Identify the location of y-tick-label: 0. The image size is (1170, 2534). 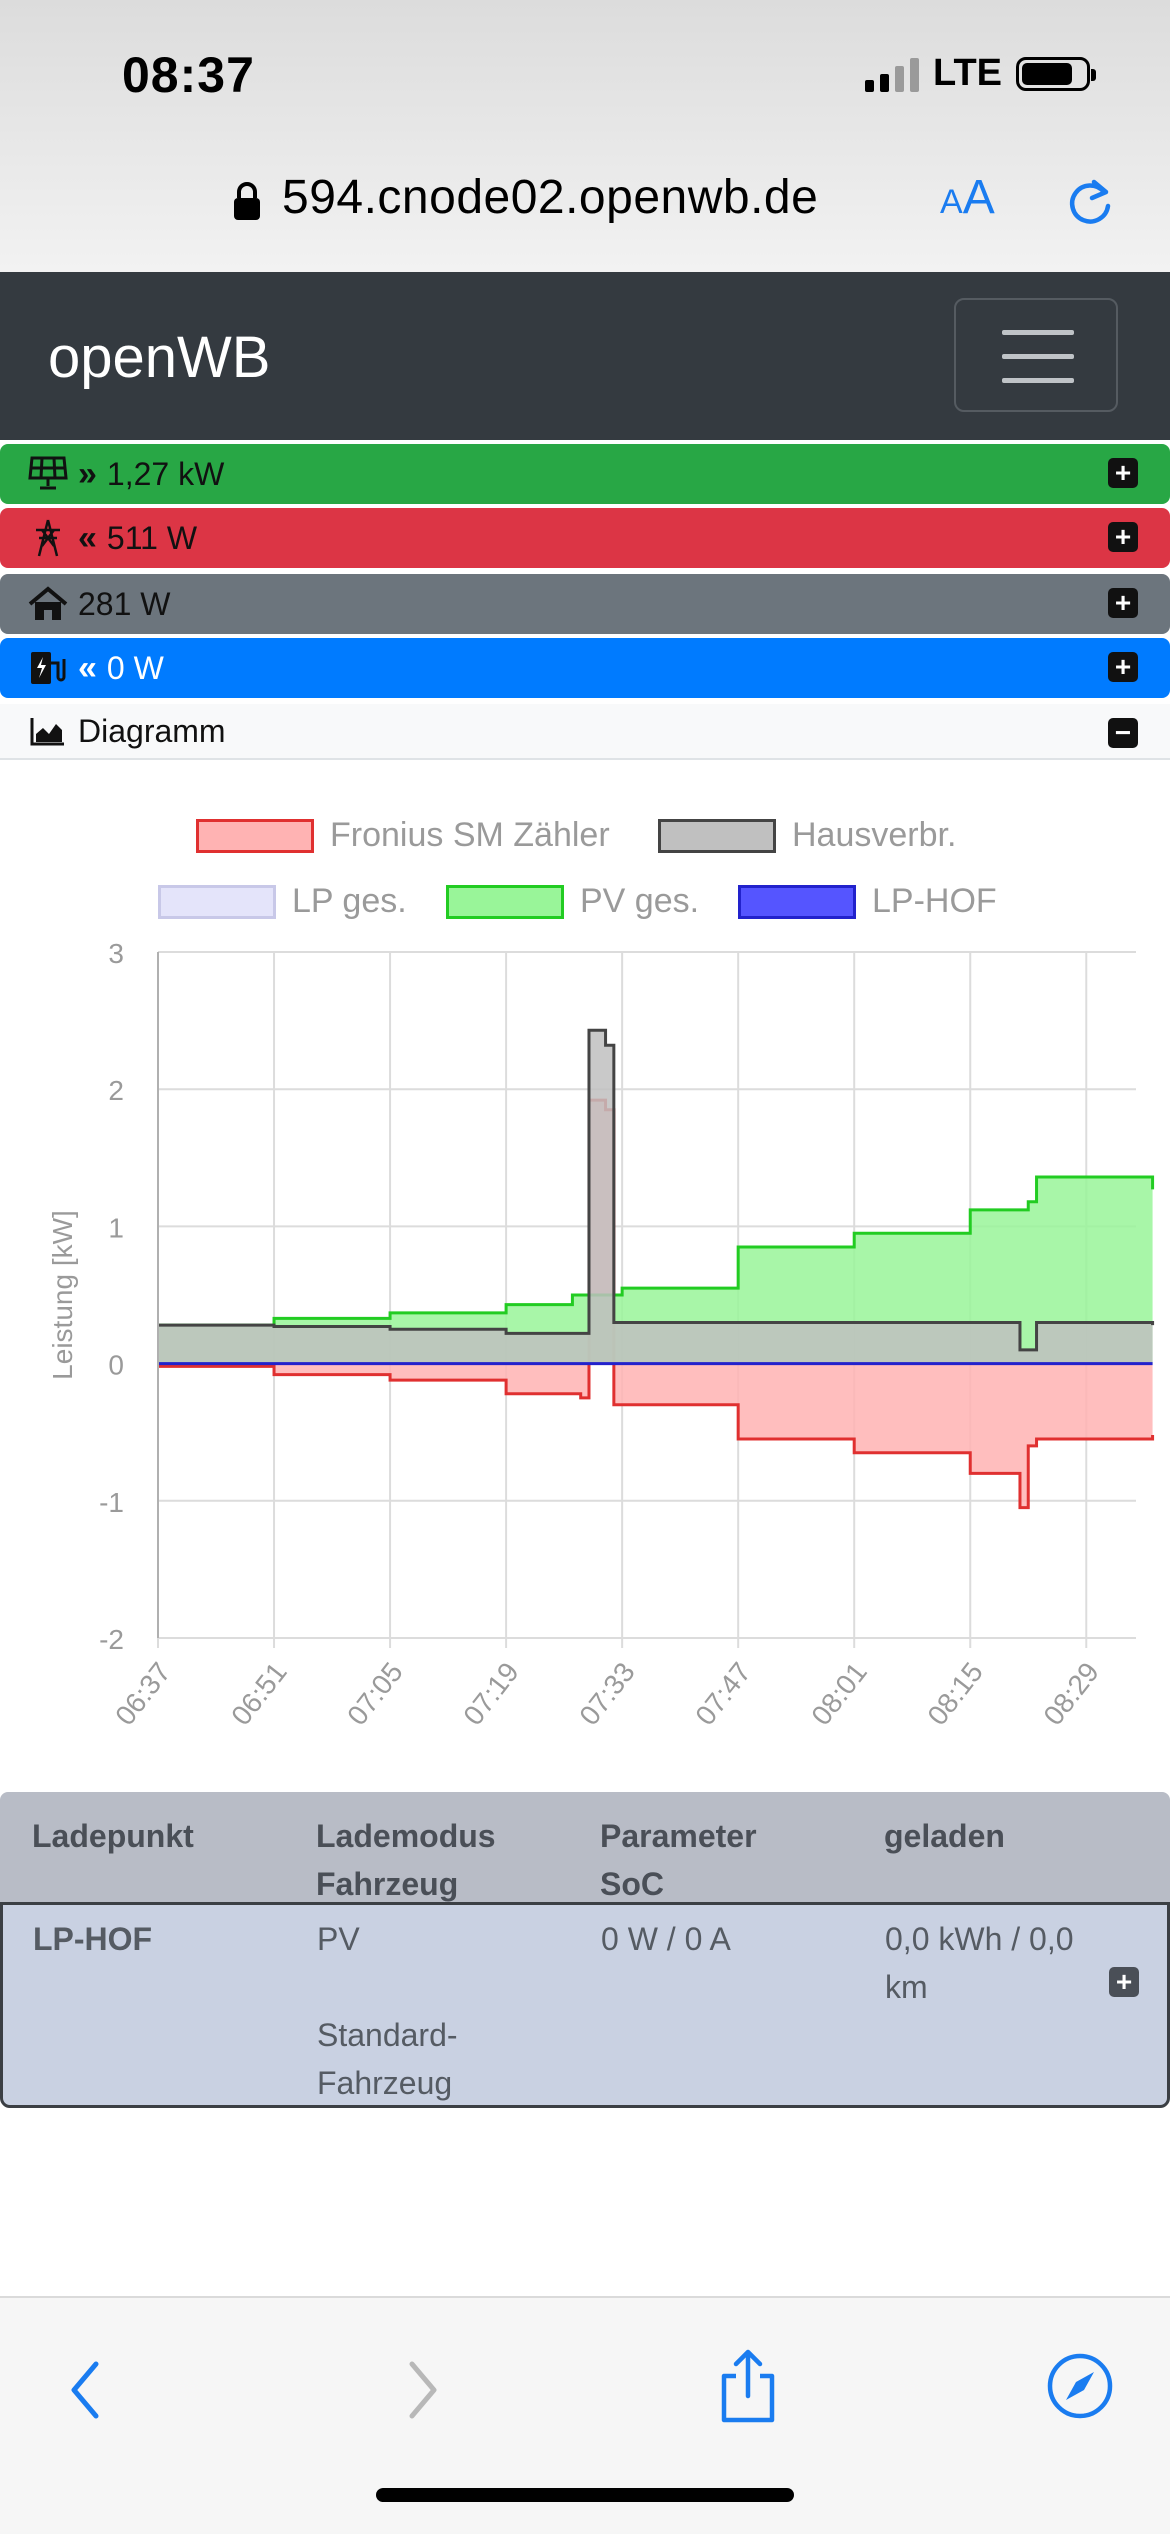
(116, 1365).